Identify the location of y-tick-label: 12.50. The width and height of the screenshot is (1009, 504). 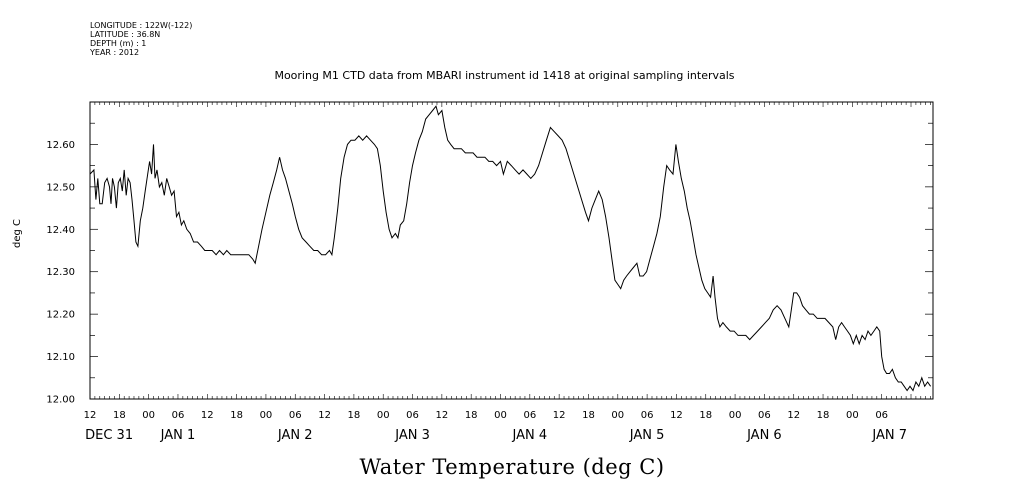
(60, 187).